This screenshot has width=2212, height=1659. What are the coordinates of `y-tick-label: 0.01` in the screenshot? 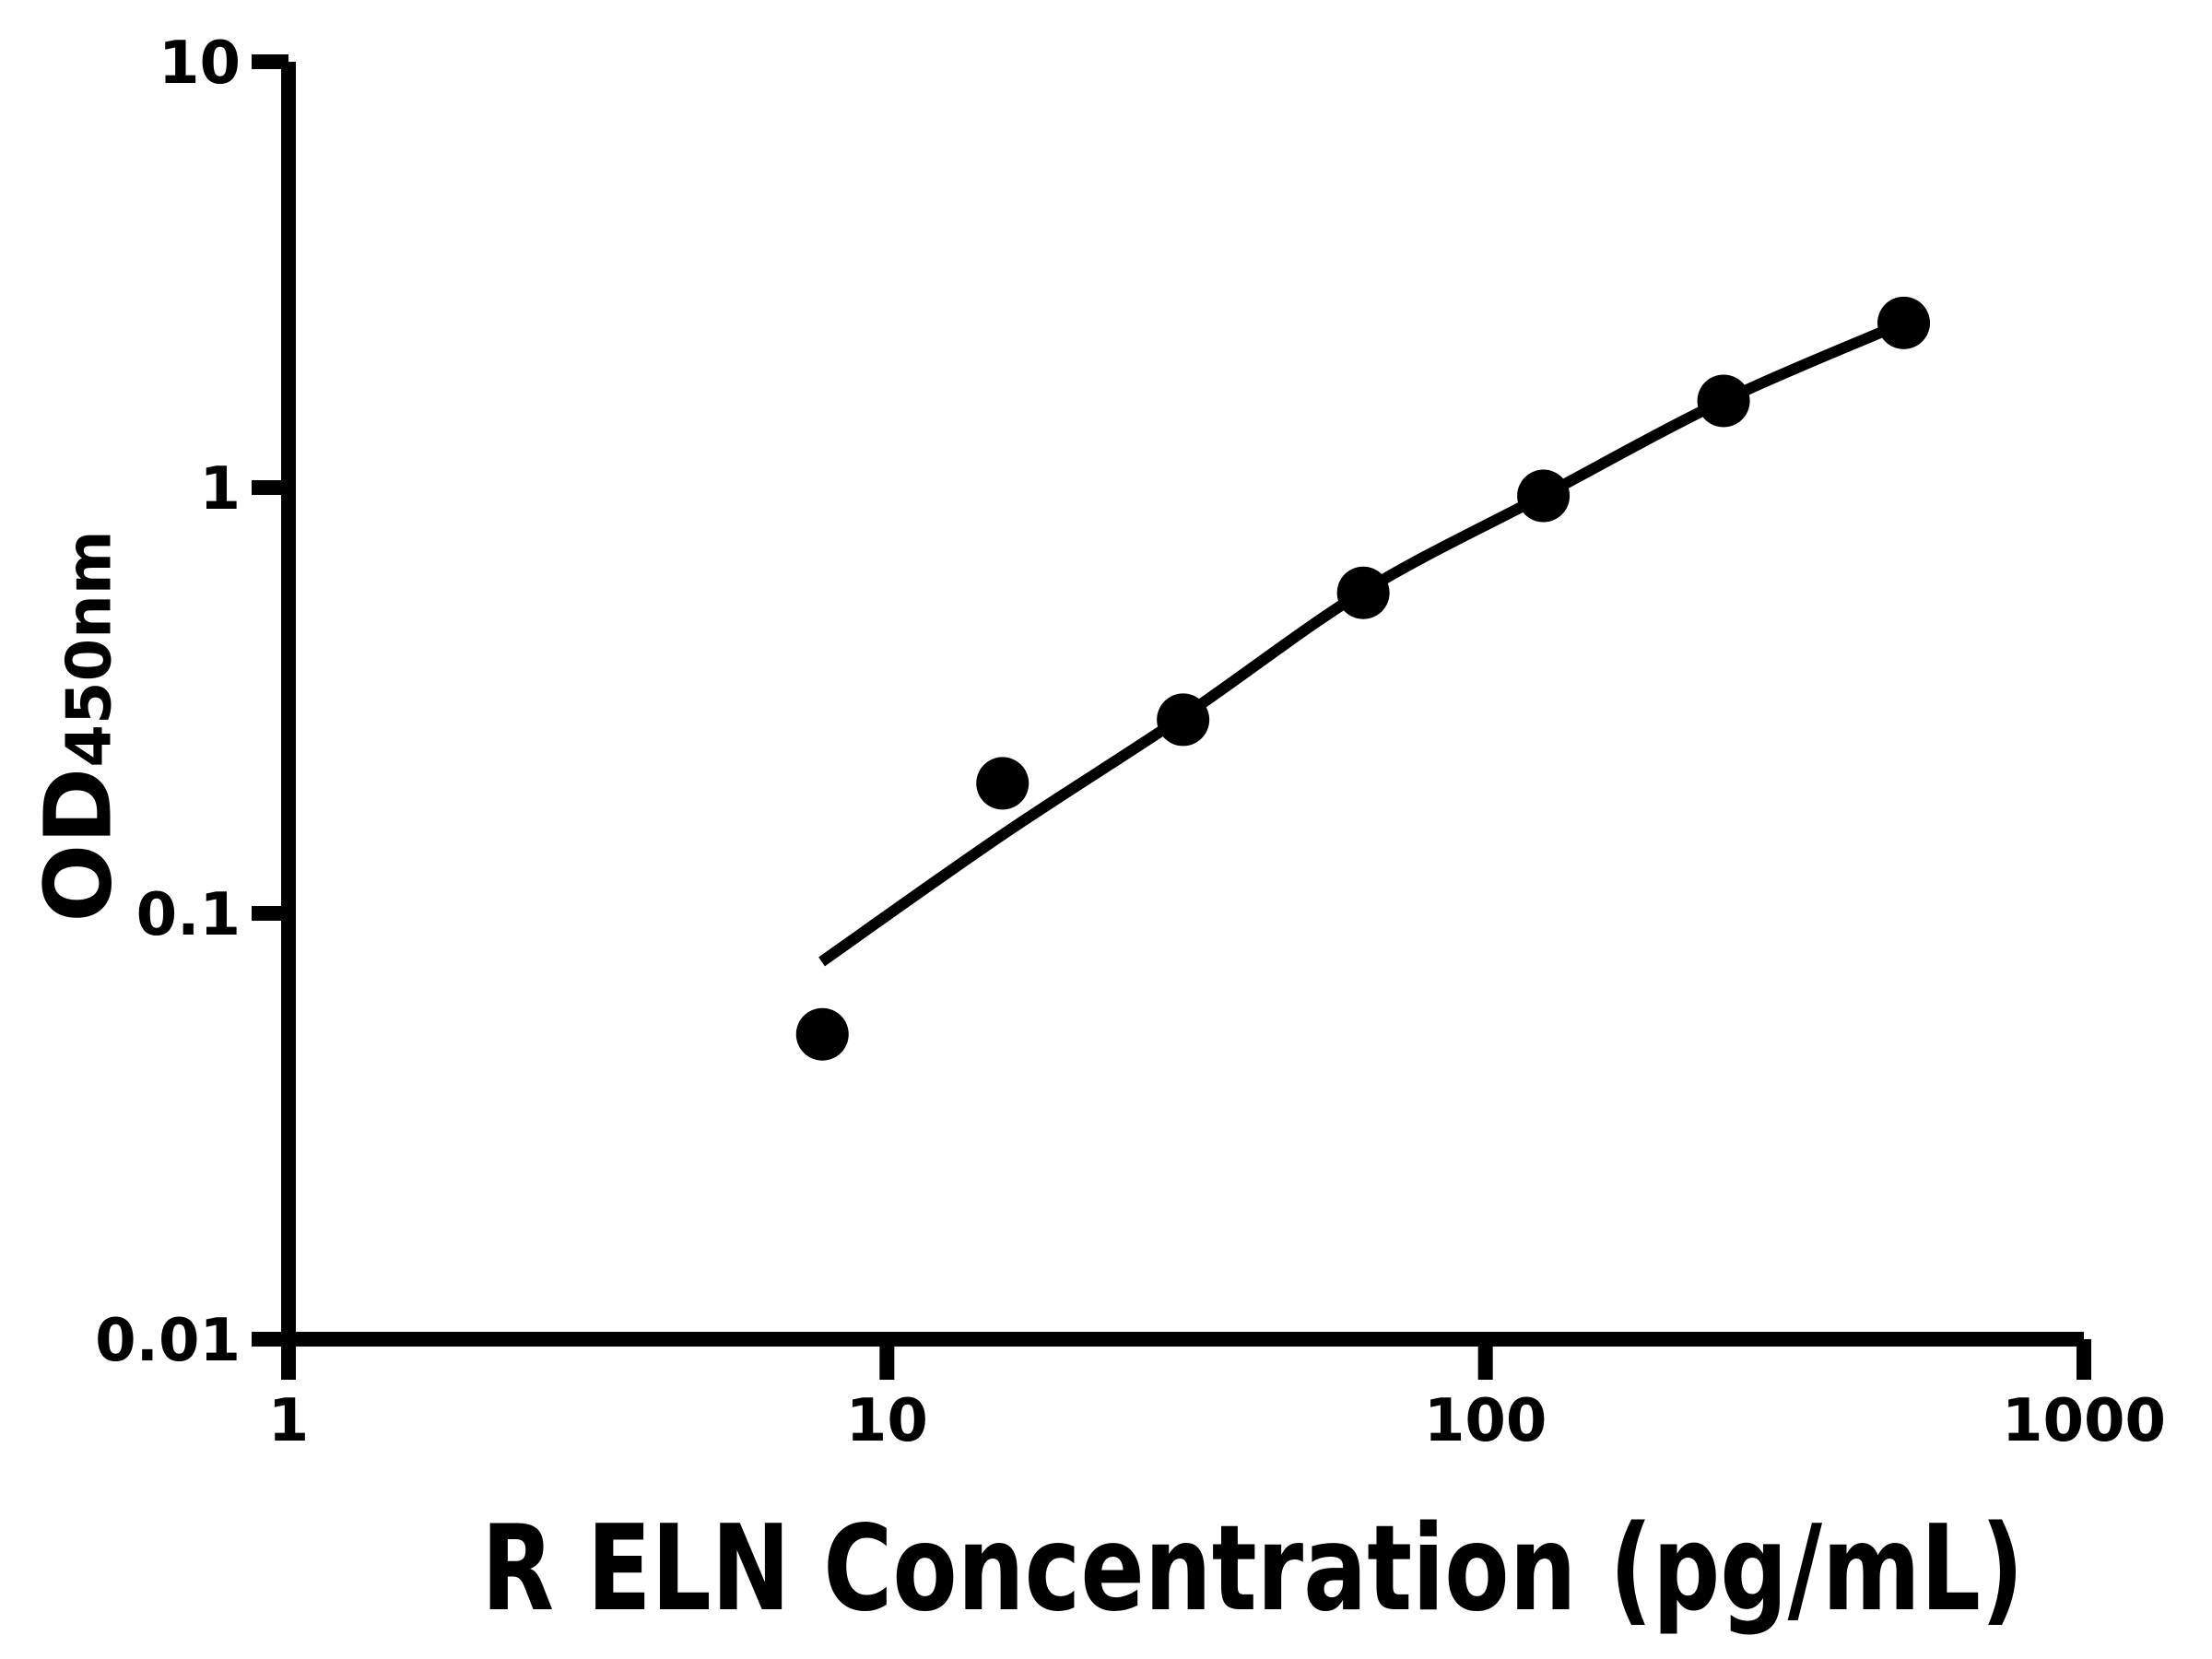 It's located at (168, 1341).